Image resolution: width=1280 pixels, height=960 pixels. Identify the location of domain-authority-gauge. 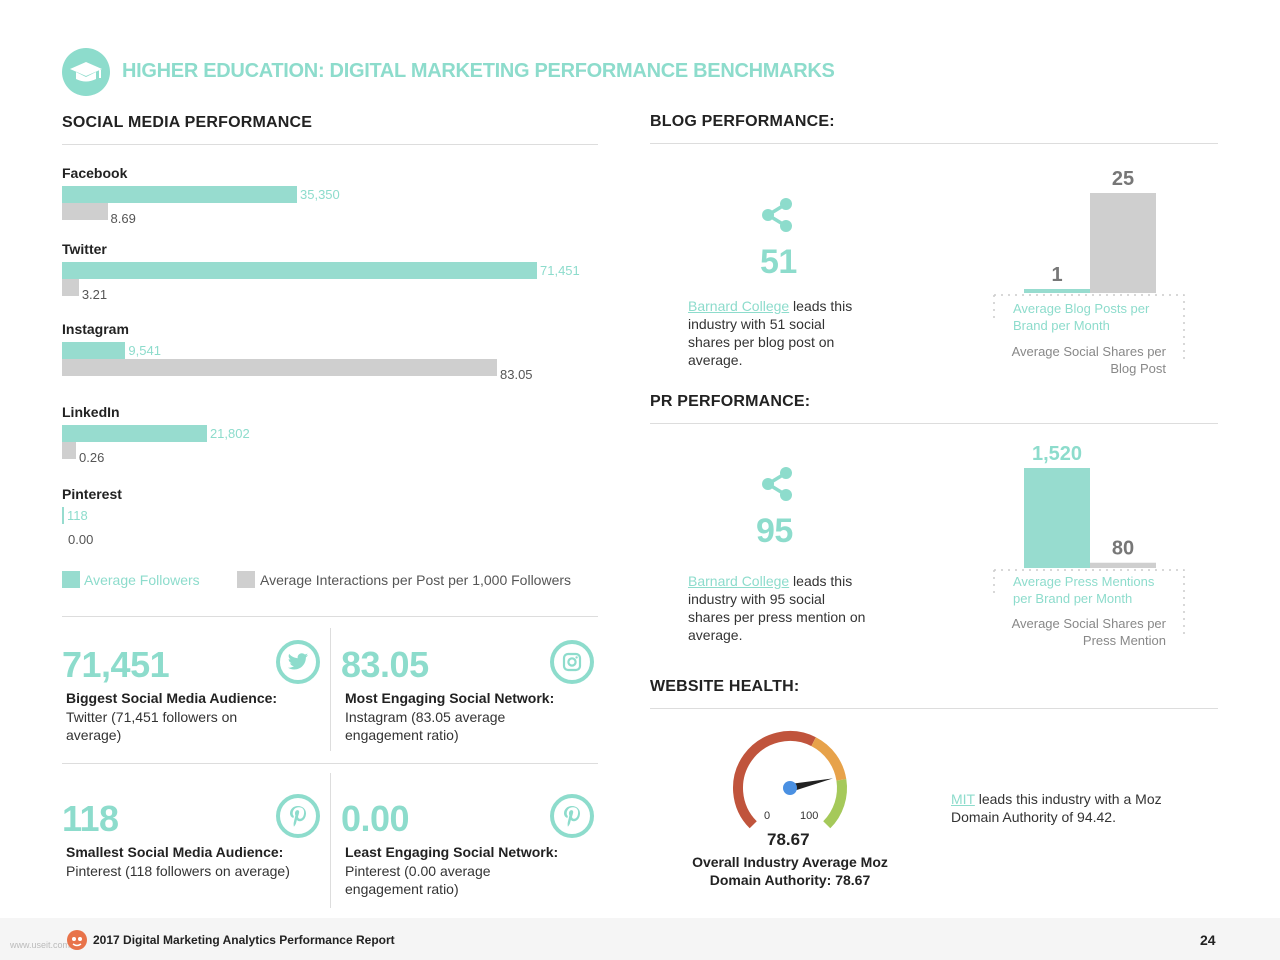
(790, 780).